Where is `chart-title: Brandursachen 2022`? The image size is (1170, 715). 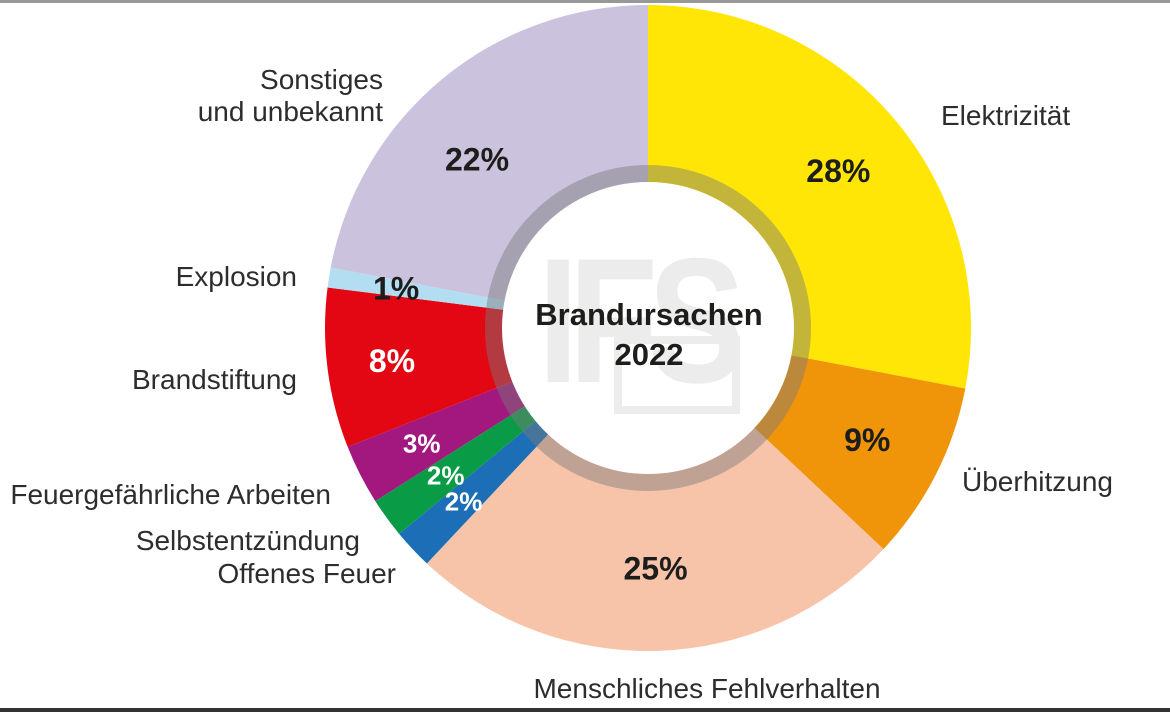
chart-title: Brandursachen 2022 is located at coordinates (648, 335).